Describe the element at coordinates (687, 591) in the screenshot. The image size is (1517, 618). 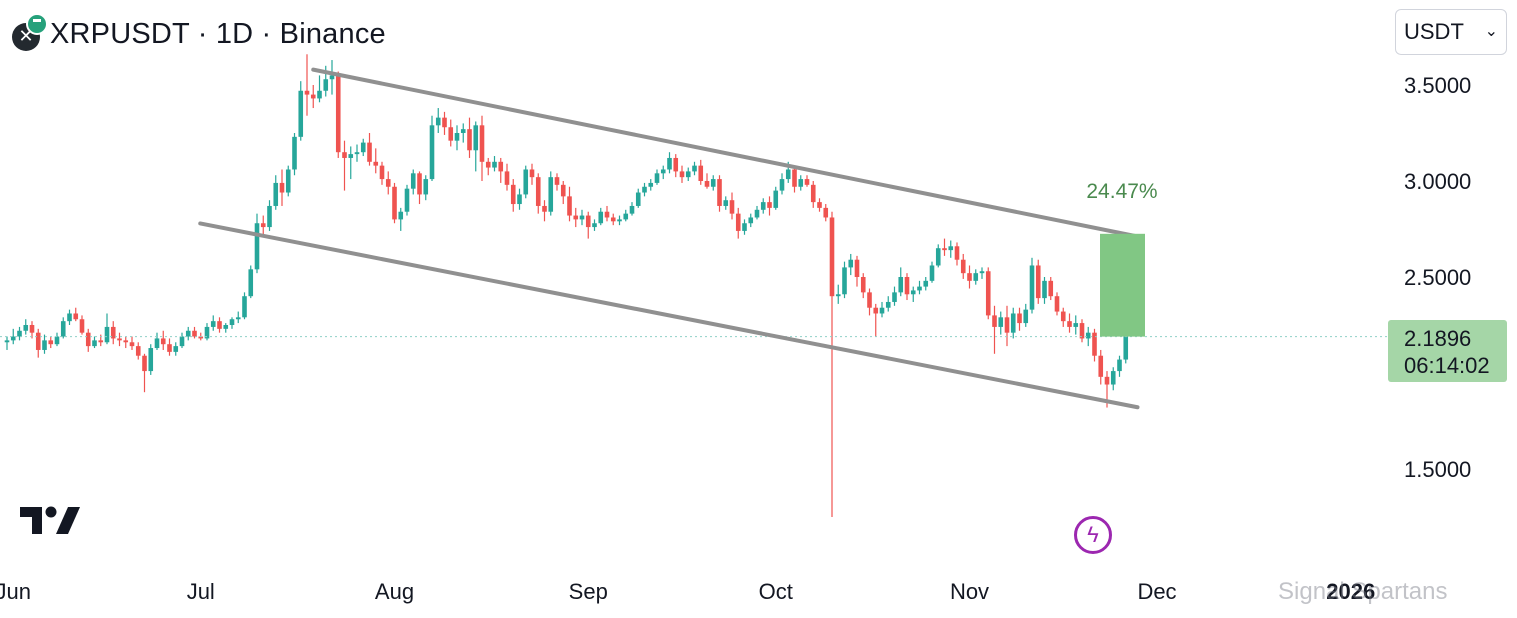
I see `time-axis: Jun Jul Aug Sep Oct Nov Dec 2026` at that location.